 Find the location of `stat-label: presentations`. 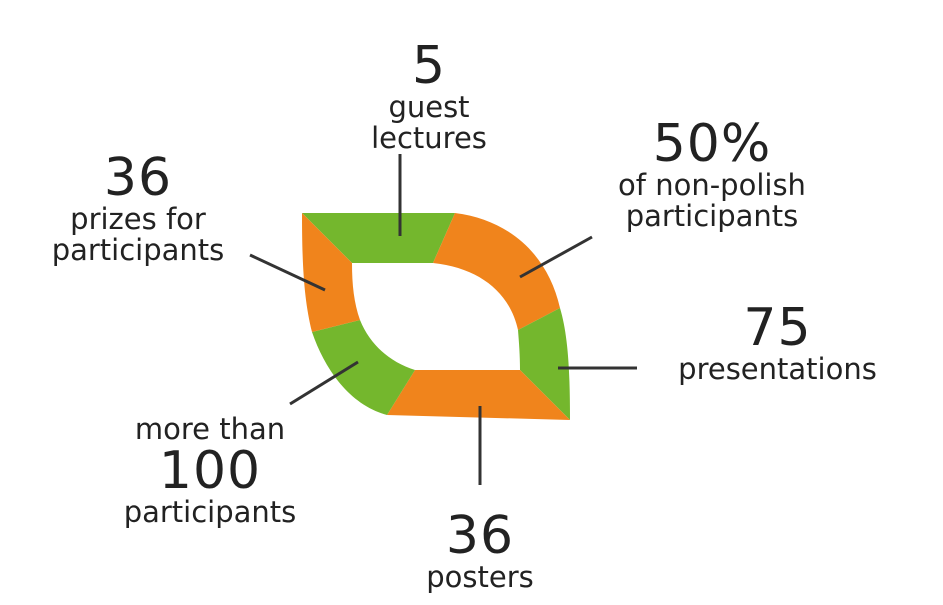

stat-label: presentations is located at coordinates (777, 369).